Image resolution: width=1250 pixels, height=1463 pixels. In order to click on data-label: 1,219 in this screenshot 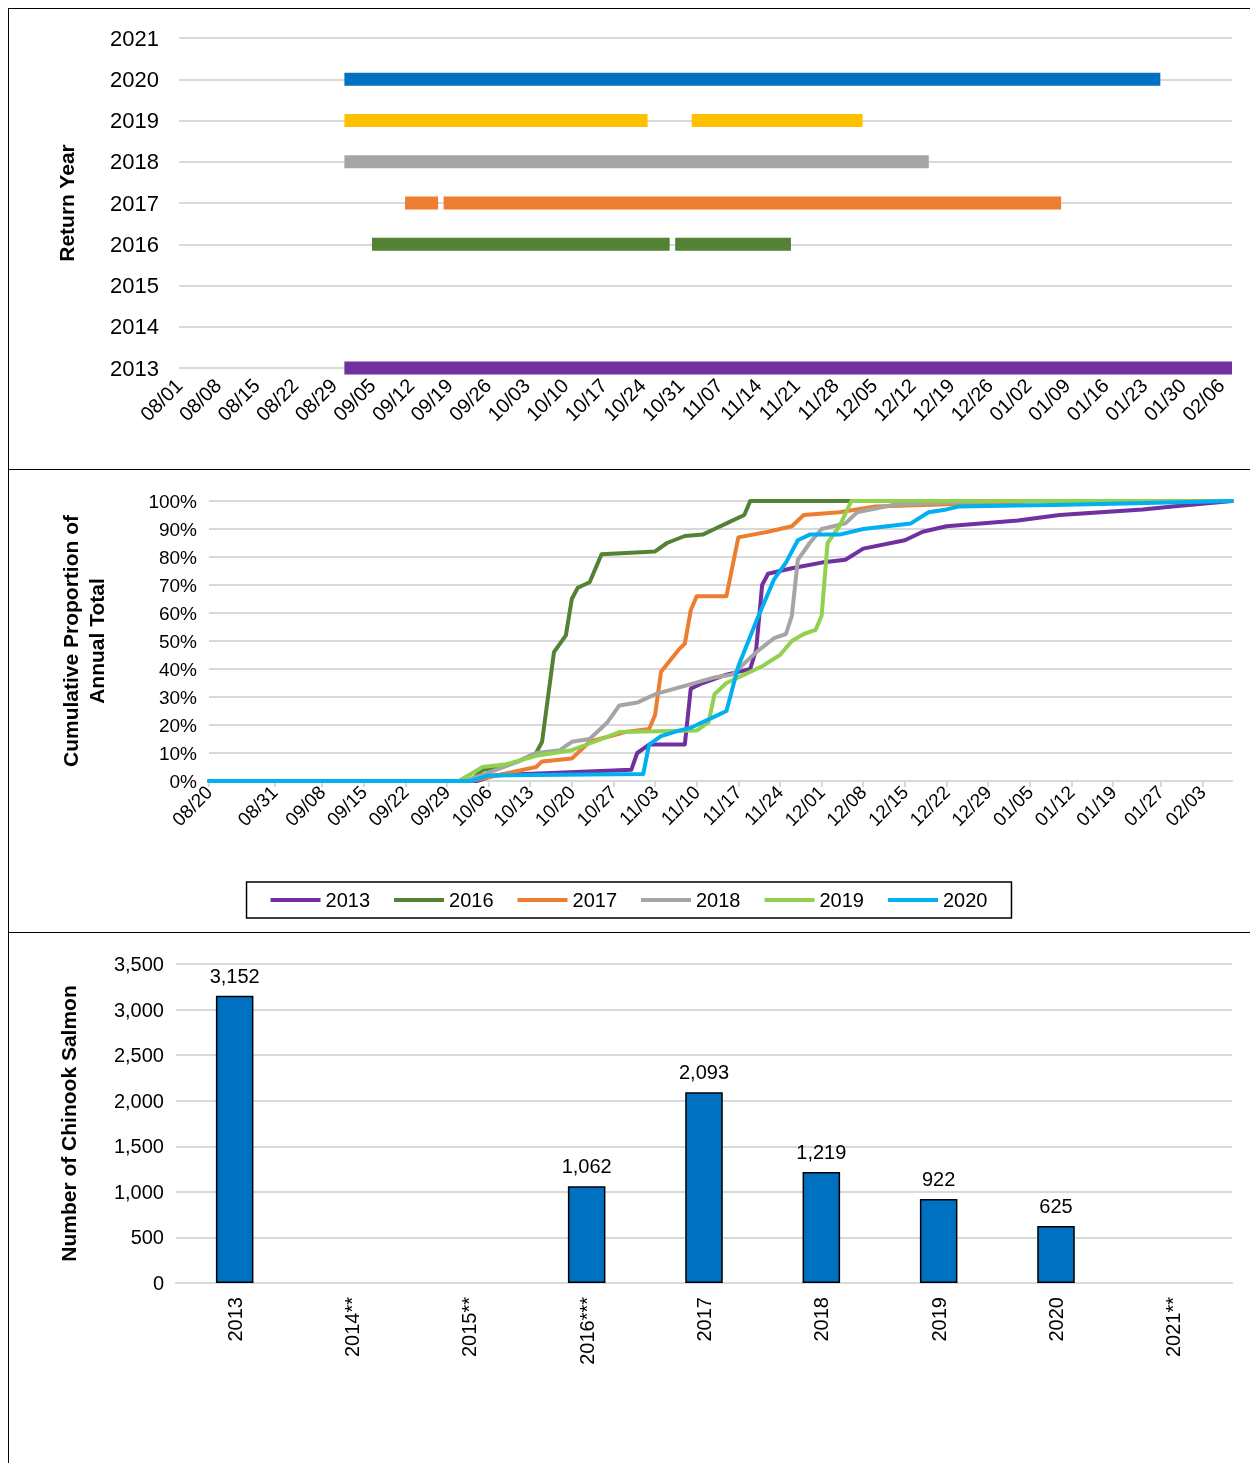, I will do `click(821, 1151)`.